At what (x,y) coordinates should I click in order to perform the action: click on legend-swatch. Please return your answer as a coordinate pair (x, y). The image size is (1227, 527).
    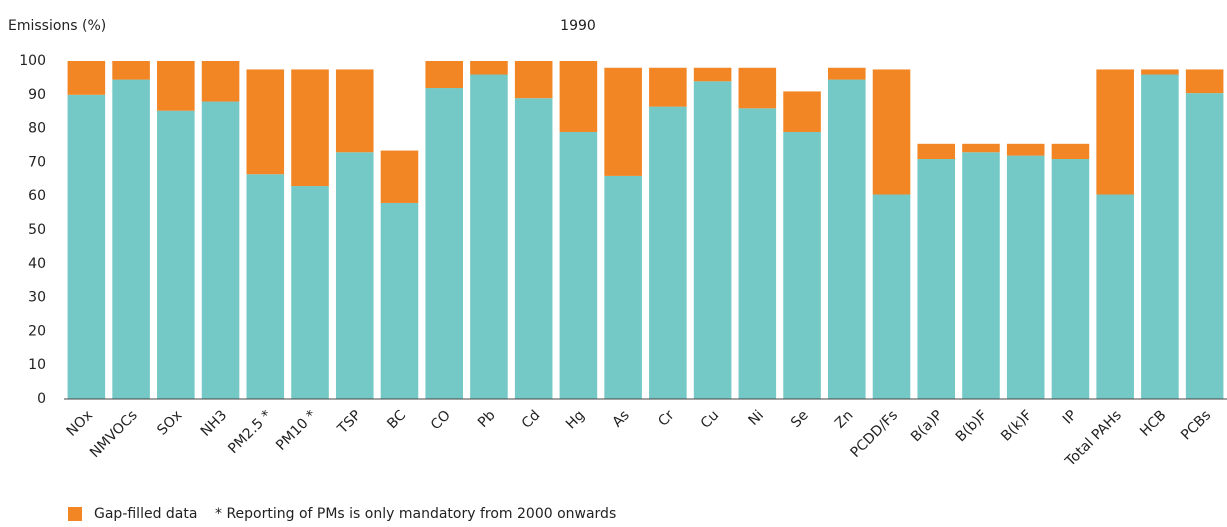
    Looking at the image, I should click on (75, 514).